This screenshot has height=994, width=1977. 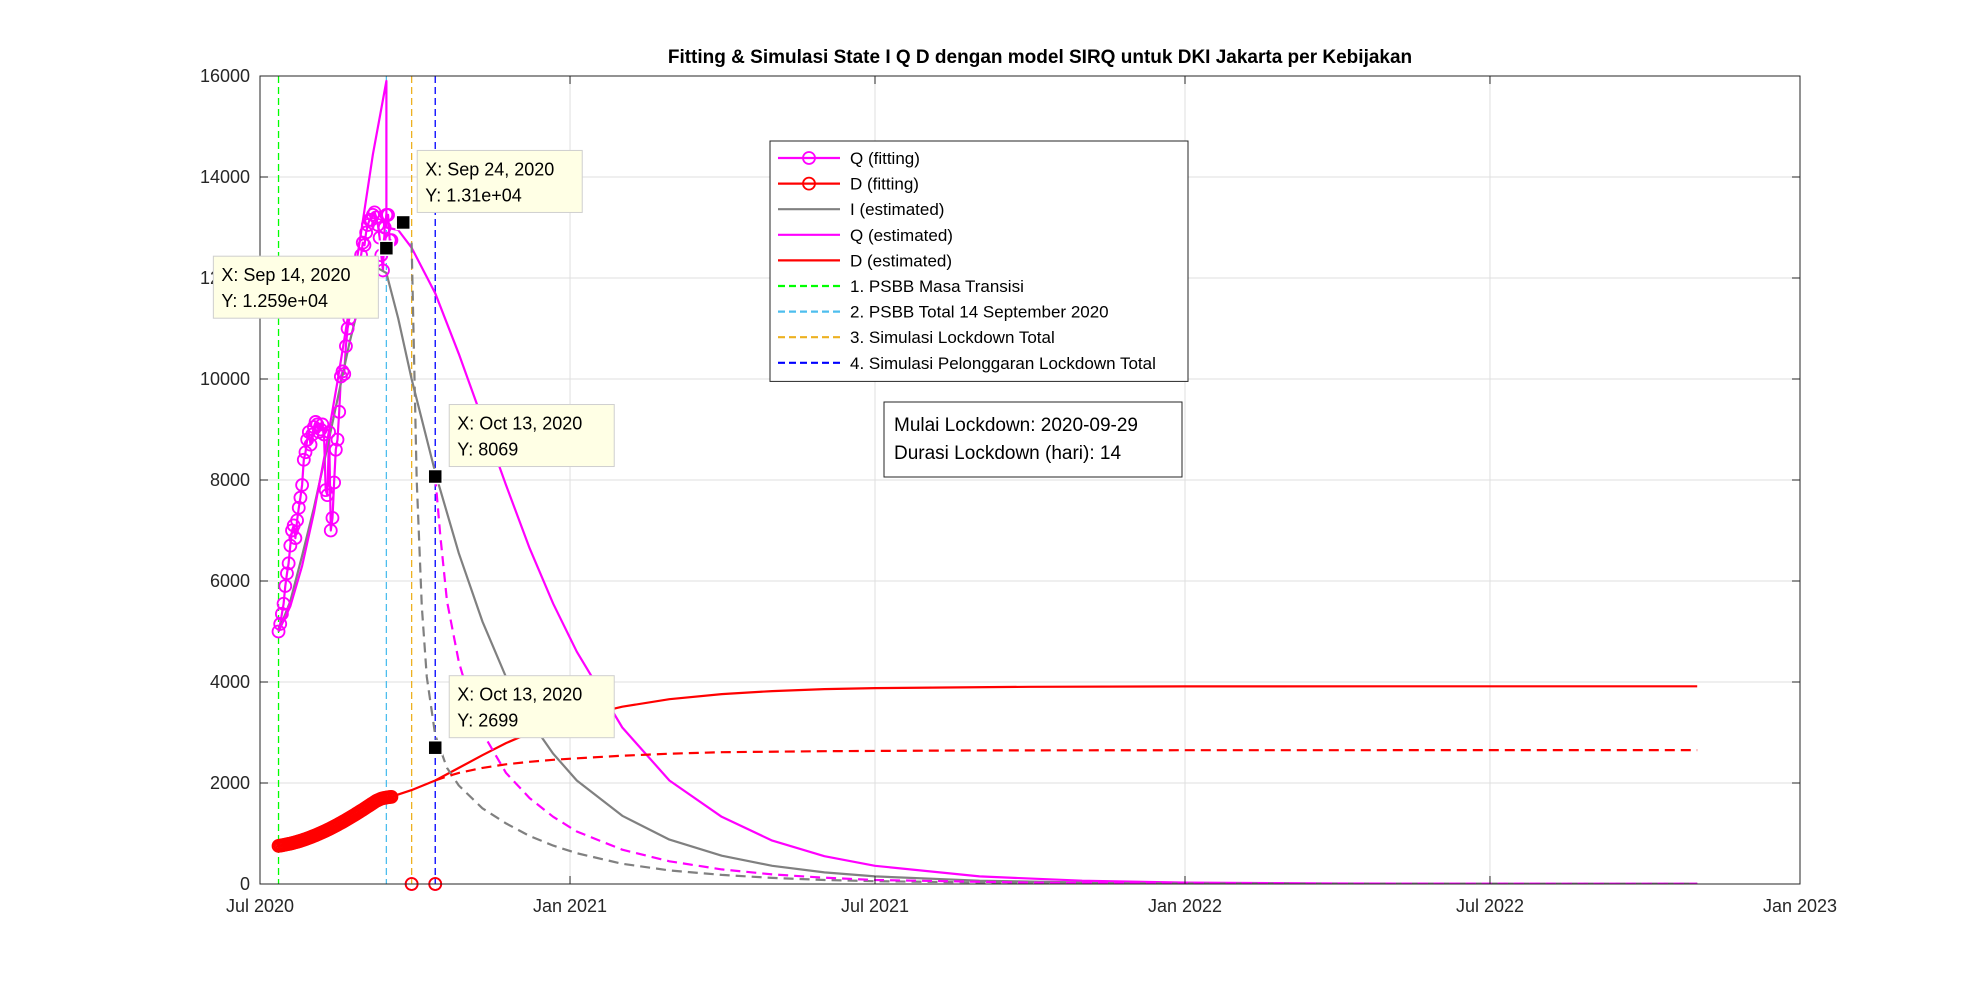 What do you see at coordinates (230, 783) in the screenshot?
I see `y-tick-label: 2000` at bounding box center [230, 783].